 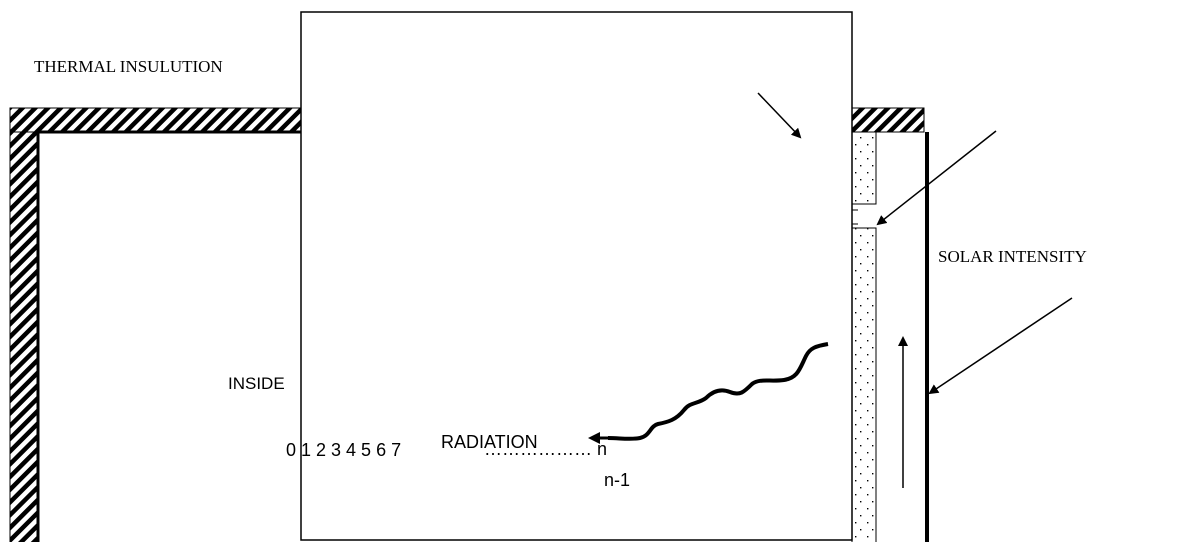 I want to click on radiation-wave-arrow, so click(x=708, y=393).